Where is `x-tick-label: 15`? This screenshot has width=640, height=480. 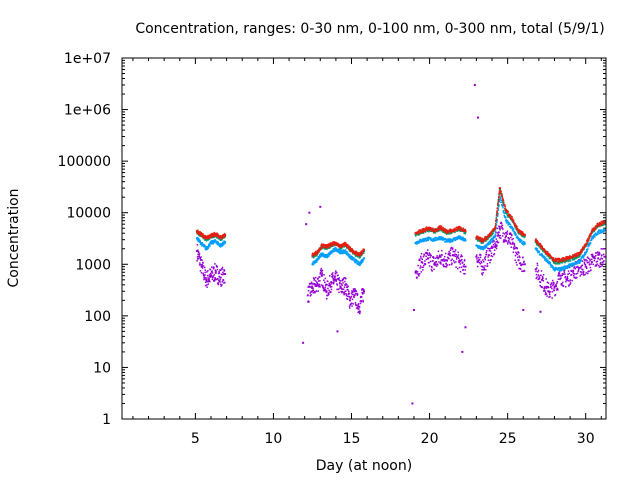
x-tick-label: 15 is located at coordinates (352, 439).